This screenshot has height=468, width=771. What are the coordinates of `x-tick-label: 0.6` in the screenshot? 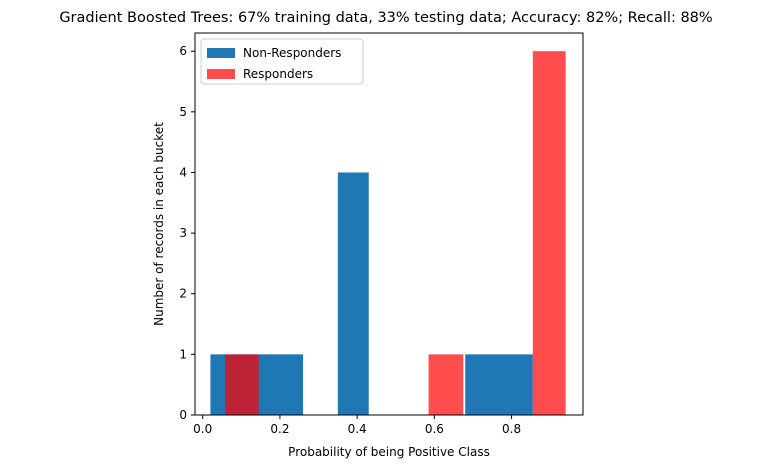 It's located at (434, 429).